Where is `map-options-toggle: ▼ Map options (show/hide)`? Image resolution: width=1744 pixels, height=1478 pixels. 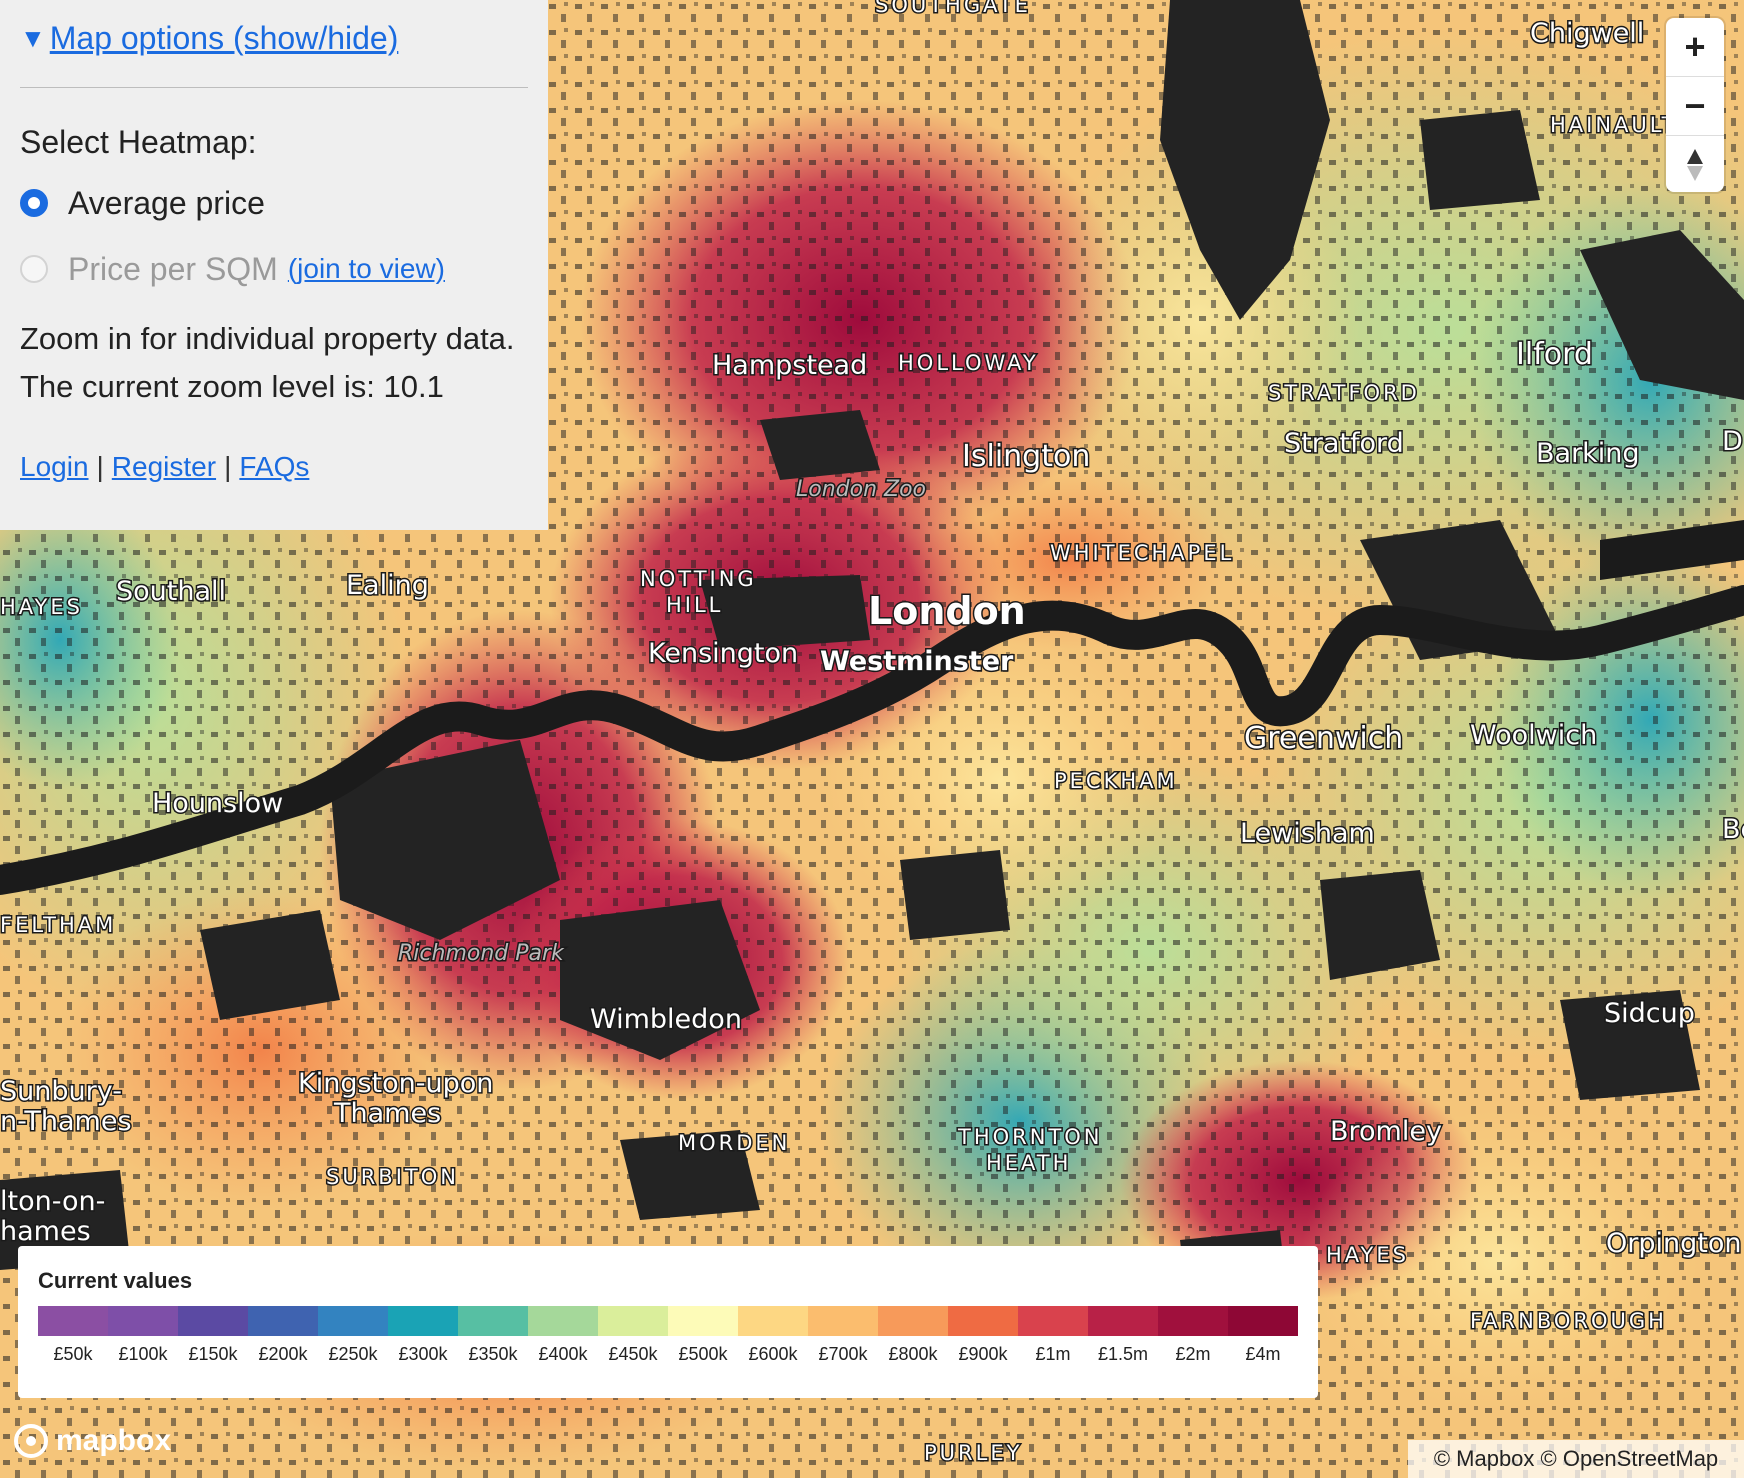 map-options-toggle: ▼ Map options (show/hide) is located at coordinates (274, 38).